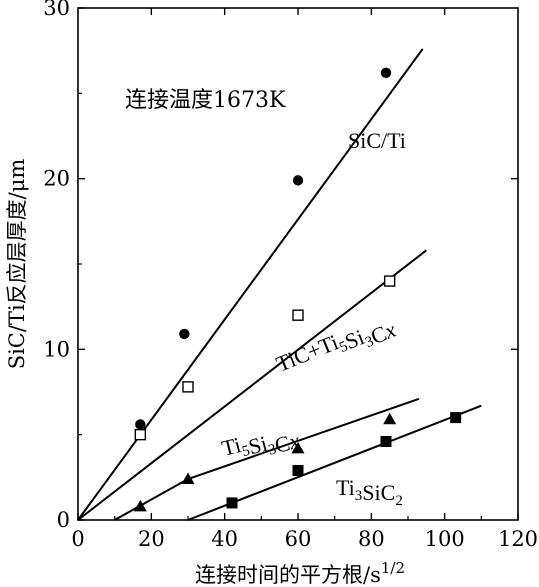 The height and width of the screenshot is (587, 539). What do you see at coordinates (282, 444) in the screenshot?
I see `series-label-part: C` at bounding box center [282, 444].